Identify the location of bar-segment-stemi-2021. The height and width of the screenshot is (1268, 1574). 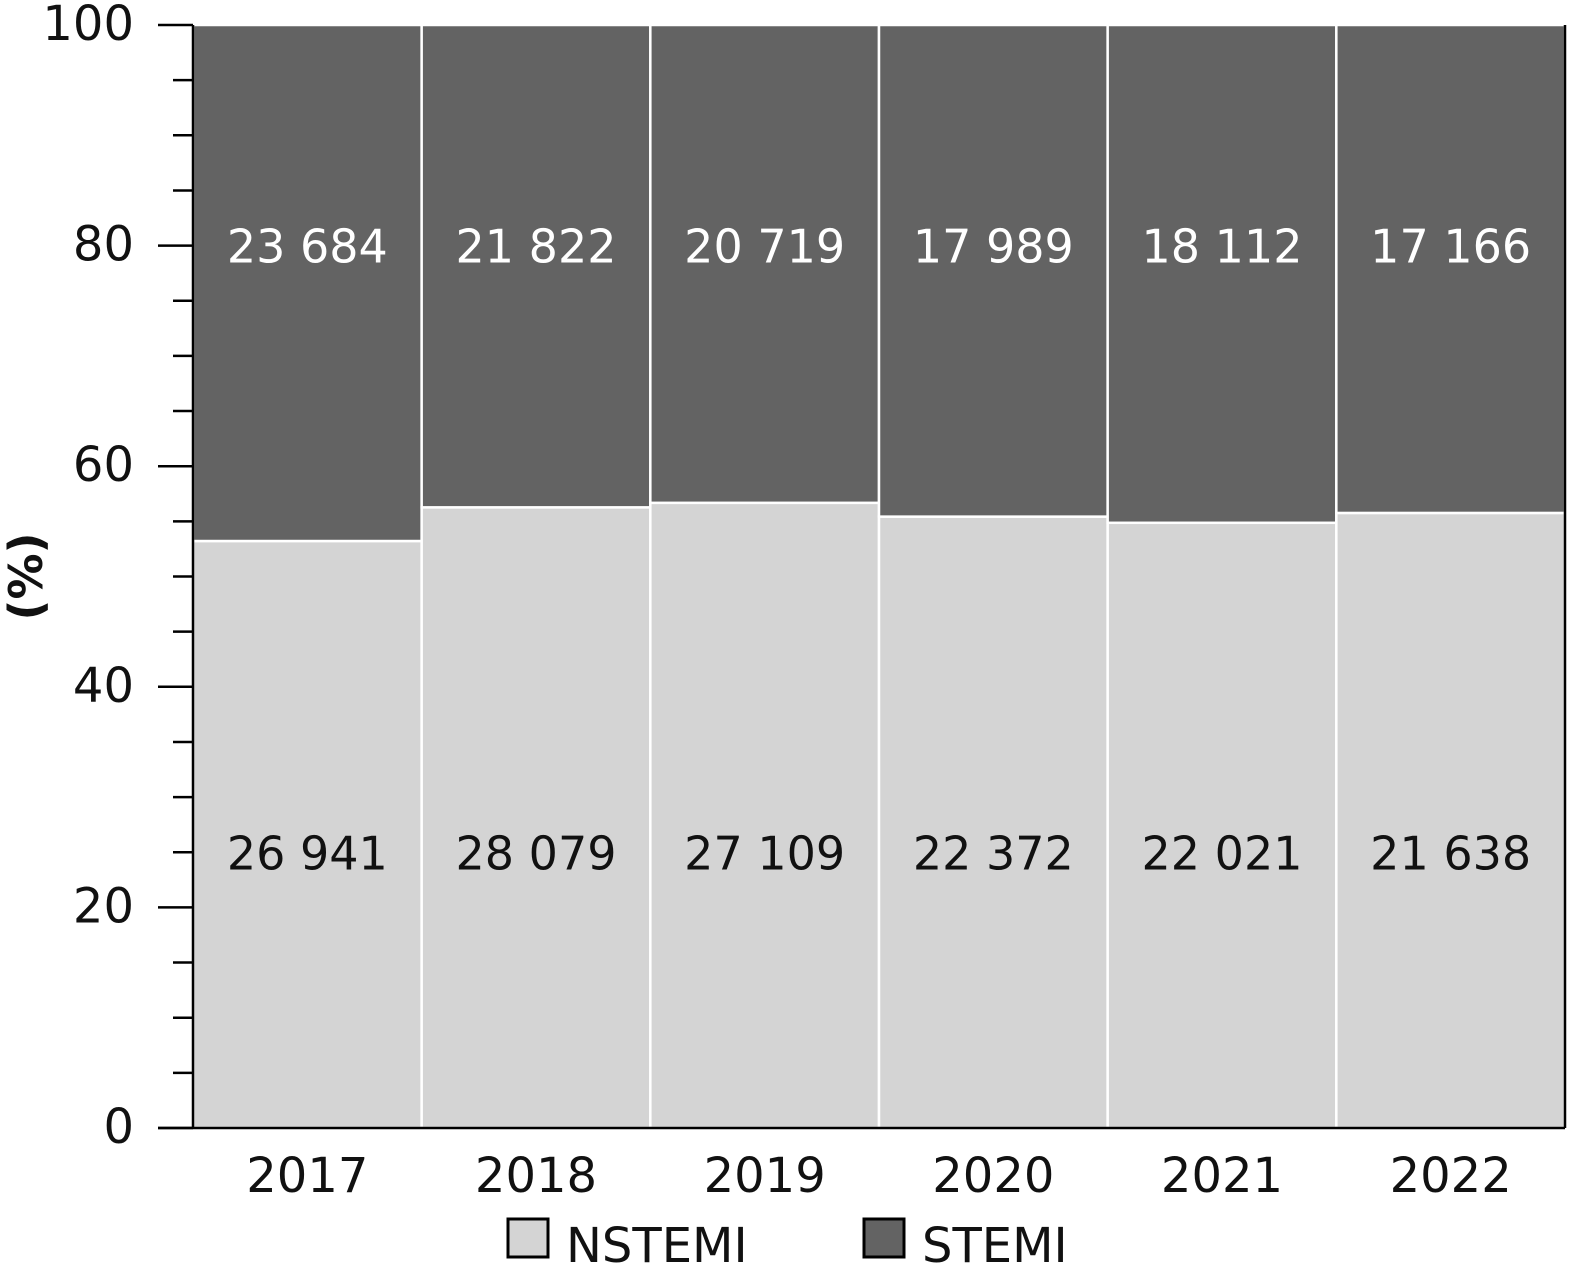
(1222, 274).